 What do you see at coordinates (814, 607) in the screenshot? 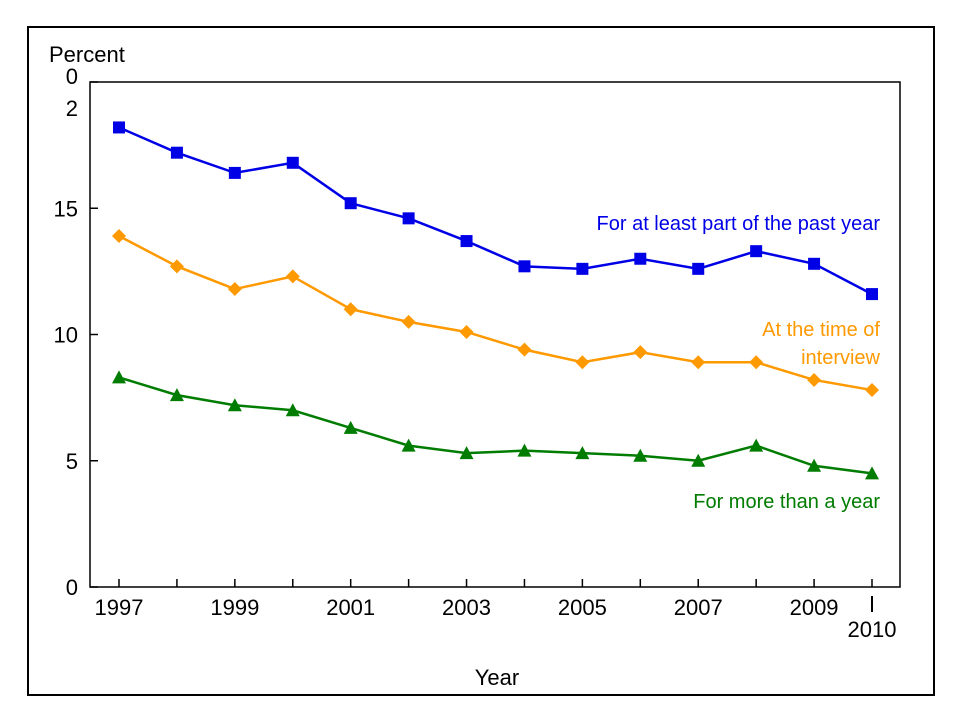
I see `x-tick-label: 2009` at bounding box center [814, 607].